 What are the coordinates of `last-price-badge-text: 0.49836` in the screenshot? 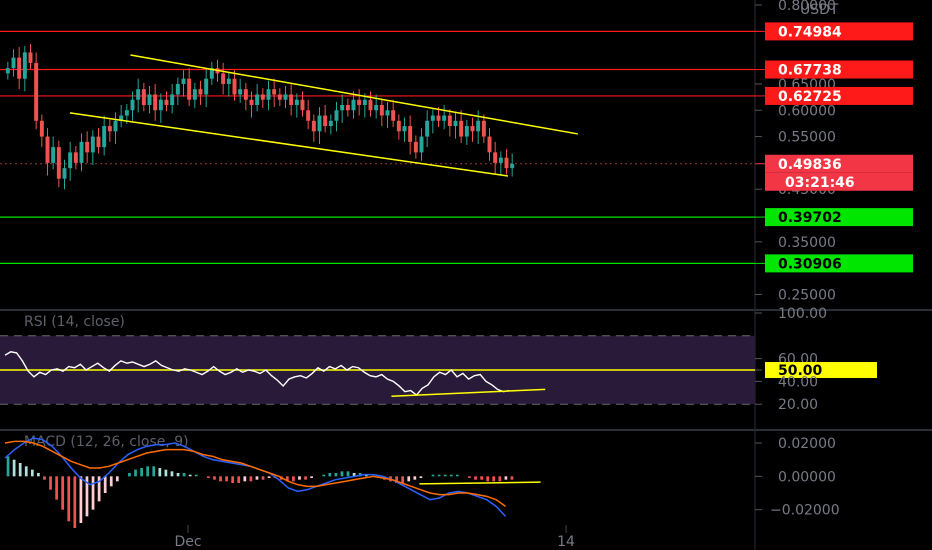 It's located at (810, 165).